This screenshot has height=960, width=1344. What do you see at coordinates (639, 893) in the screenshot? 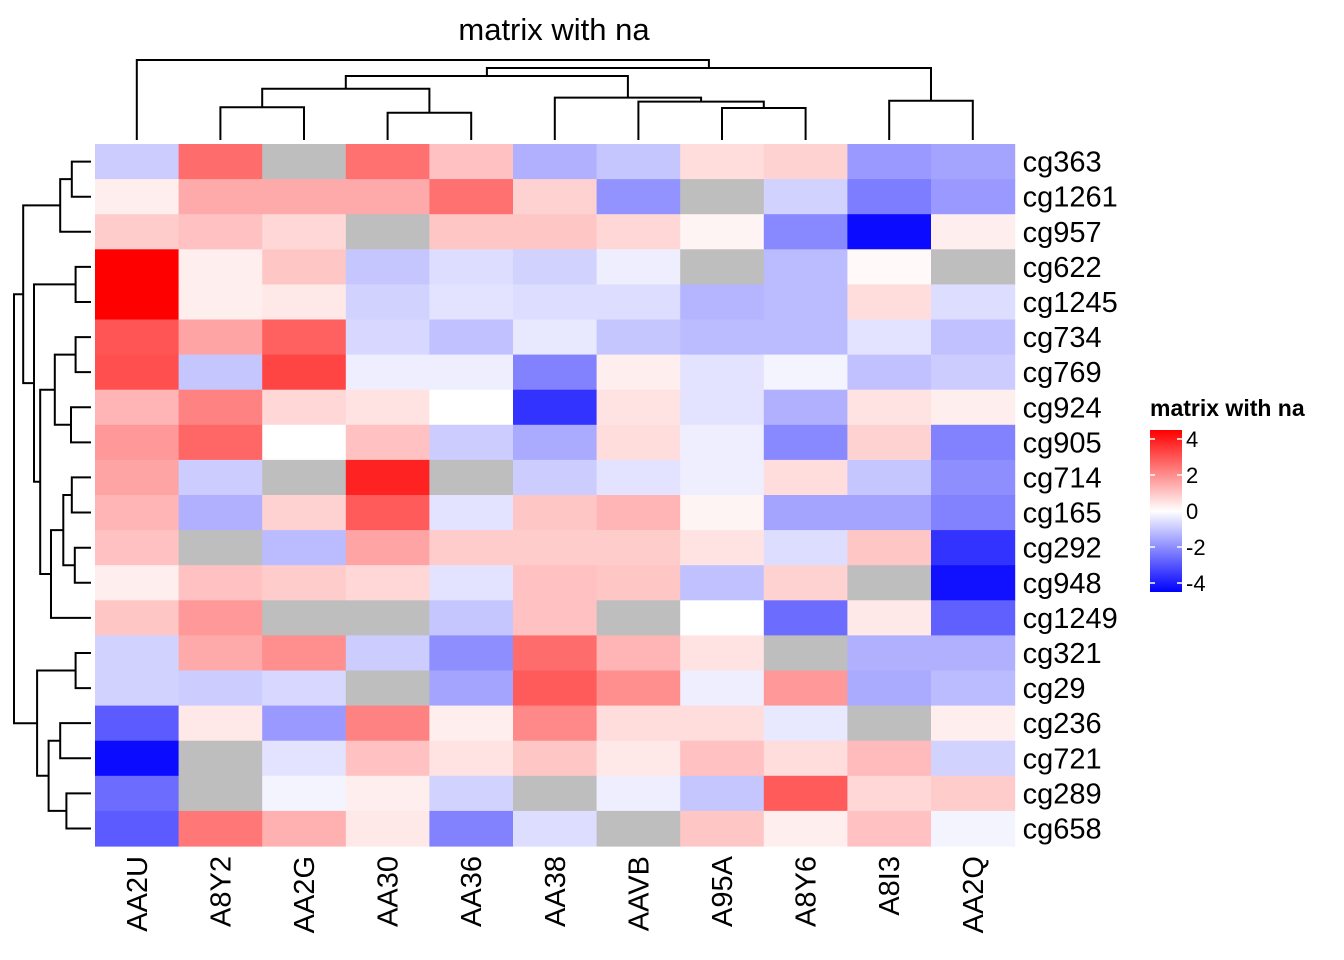
I see `column-label: AAVB` at bounding box center [639, 893].